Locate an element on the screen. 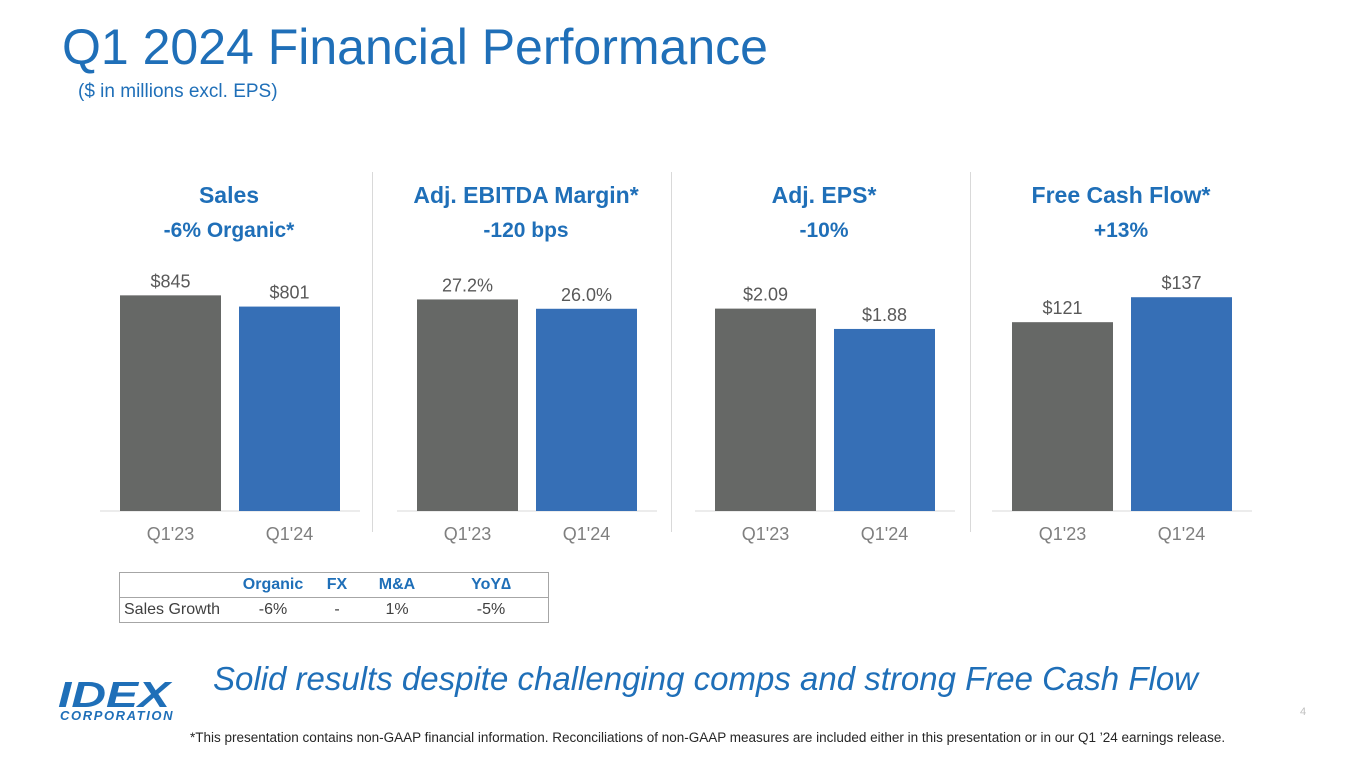  eps-subtitle: -10% is located at coordinates (824, 230).